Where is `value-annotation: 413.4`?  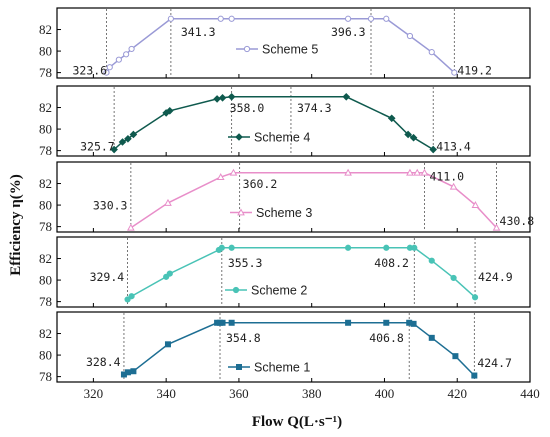
value-annotation: 413.4 is located at coordinates (453, 147).